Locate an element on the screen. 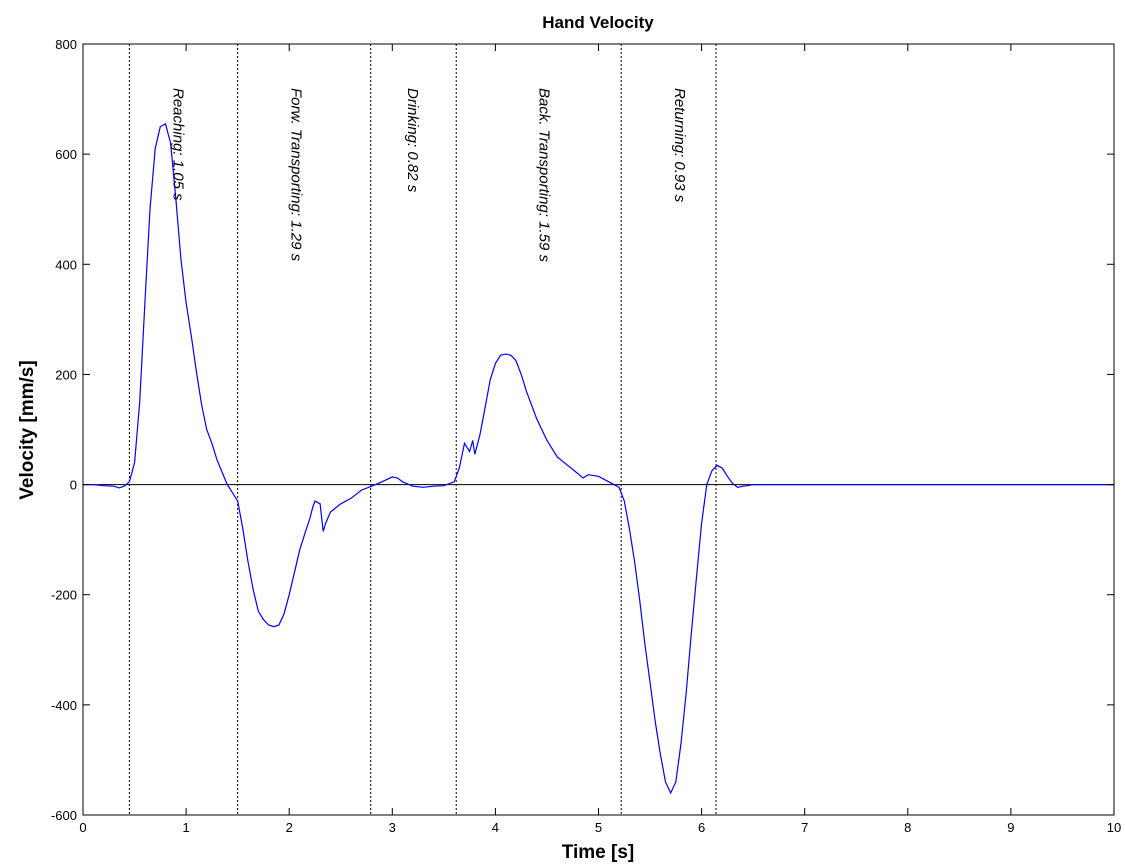 This screenshot has height=867, width=1125. x-tick-label: 2 is located at coordinates (289, 827).